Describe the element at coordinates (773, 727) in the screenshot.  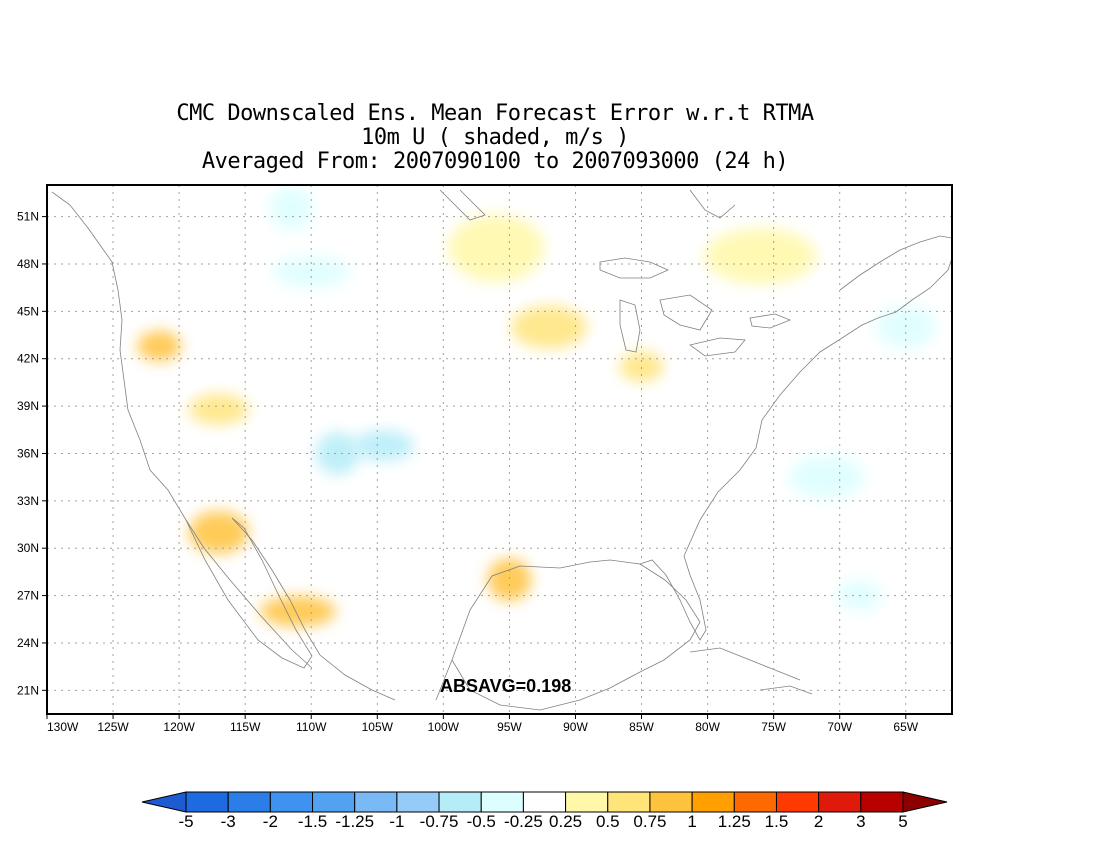
I see `lon-tick-label: 75W` at that location.